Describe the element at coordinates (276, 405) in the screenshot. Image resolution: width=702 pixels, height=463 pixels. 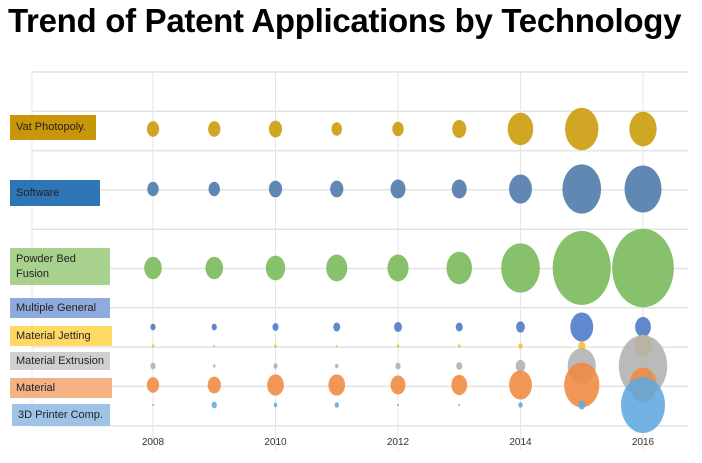
I see `bubble-3d-printer-comp--2010` at that location.